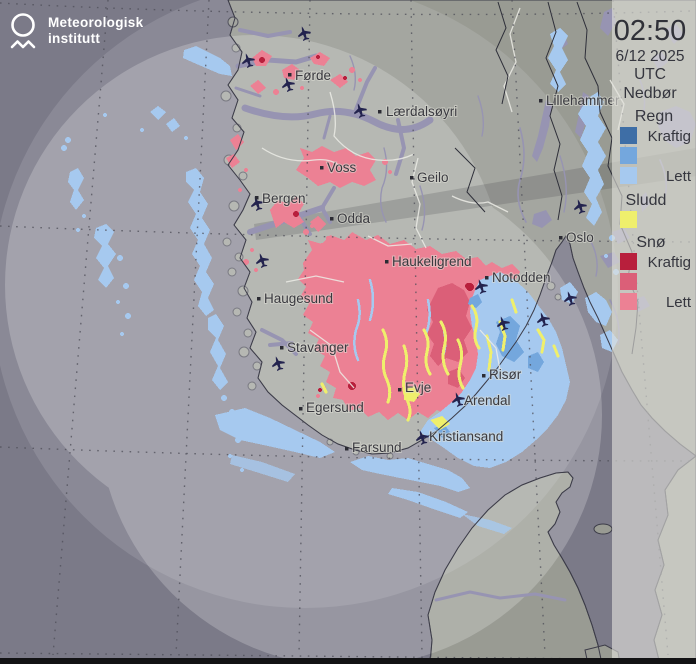 This screenshot has height=664, width=696. What do you see at coordinates (354, 218) in the screenshot?
I see `city-label: Odda` at bounding box center [354, 218].